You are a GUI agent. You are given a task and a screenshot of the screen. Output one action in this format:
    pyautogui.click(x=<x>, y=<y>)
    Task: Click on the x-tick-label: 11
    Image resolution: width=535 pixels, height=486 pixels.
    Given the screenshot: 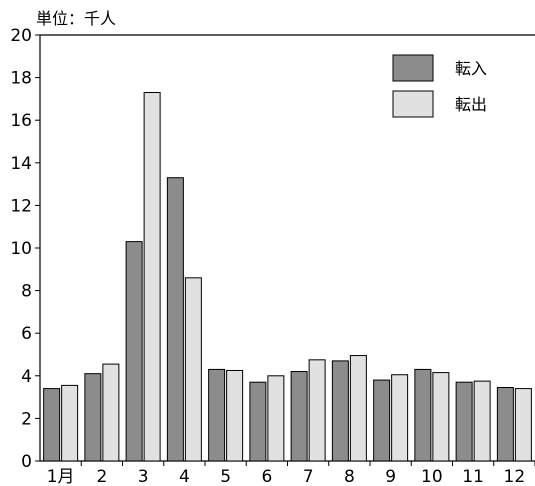 What is the action you would take?
    pyautogui.click(x=473, y=476)
    